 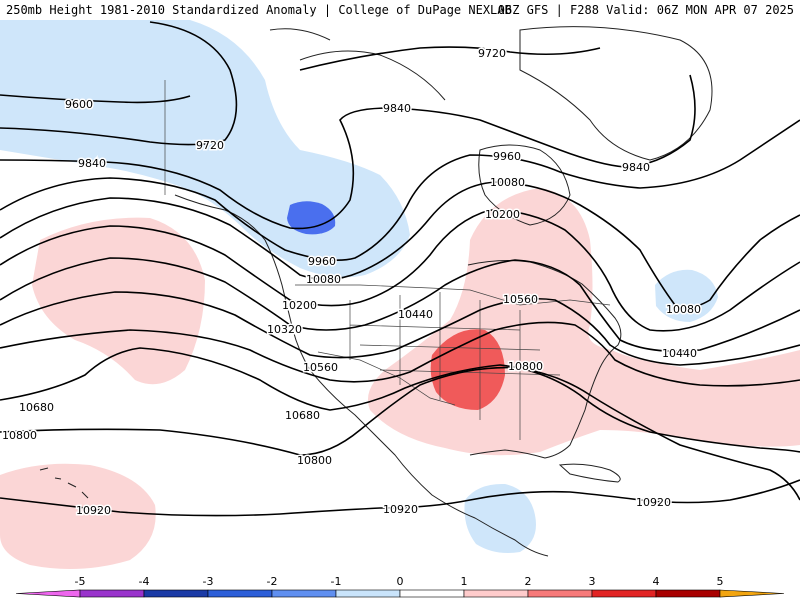 What do you see at coordinates (64, 483) in the screenshot?
I see `coastline-hawaii` at bounding box center [64, 483].